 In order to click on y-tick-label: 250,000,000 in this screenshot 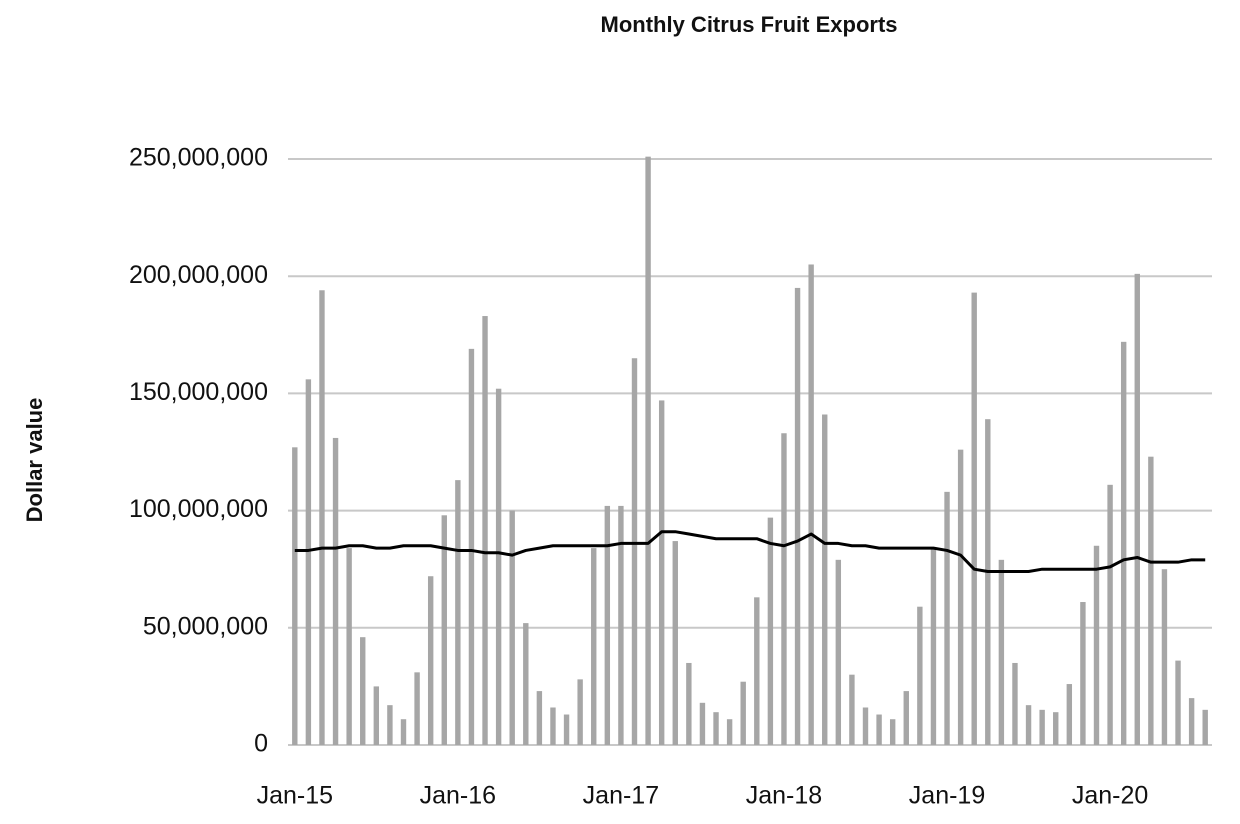, I will do `click(198, 158)`.